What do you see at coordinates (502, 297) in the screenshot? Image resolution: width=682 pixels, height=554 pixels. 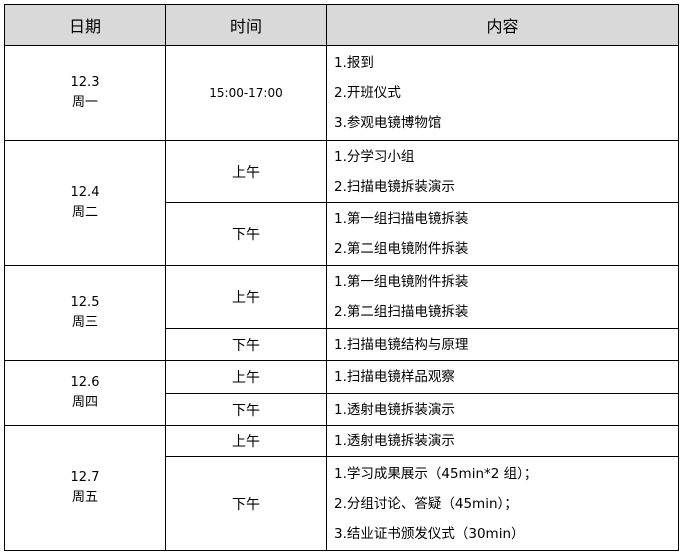 I see `content-cell: 1.第一组电镜附件拆装 2.第二组扫描电镜拆装` at bounding box center [502, 297].